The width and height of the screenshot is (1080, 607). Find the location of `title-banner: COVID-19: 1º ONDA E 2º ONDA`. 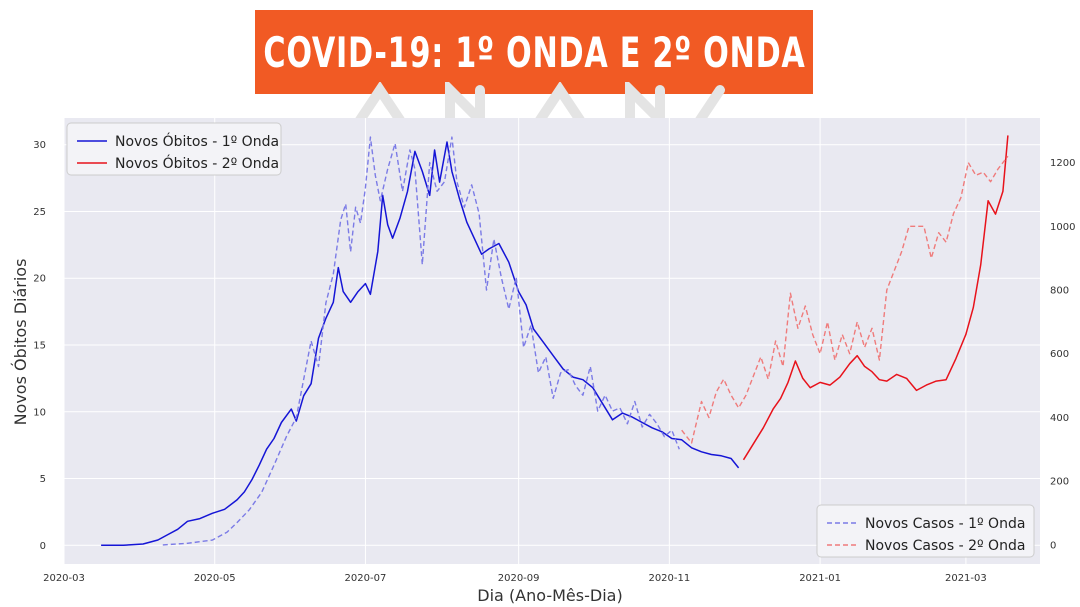

title-banner: COVID-19: 1º ONDA E 2º ONDA is located at coordinates (534, 52).